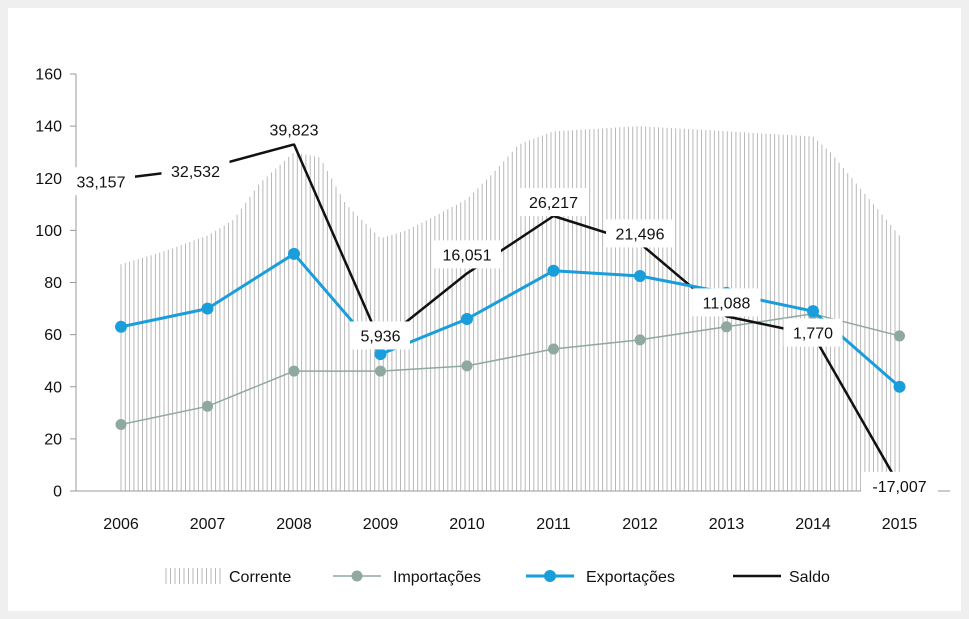 The image size is (969, 619). Describe the element at coordinates (640, 524) in the screenshot. I see `x-tick-label: 2012` at that location.